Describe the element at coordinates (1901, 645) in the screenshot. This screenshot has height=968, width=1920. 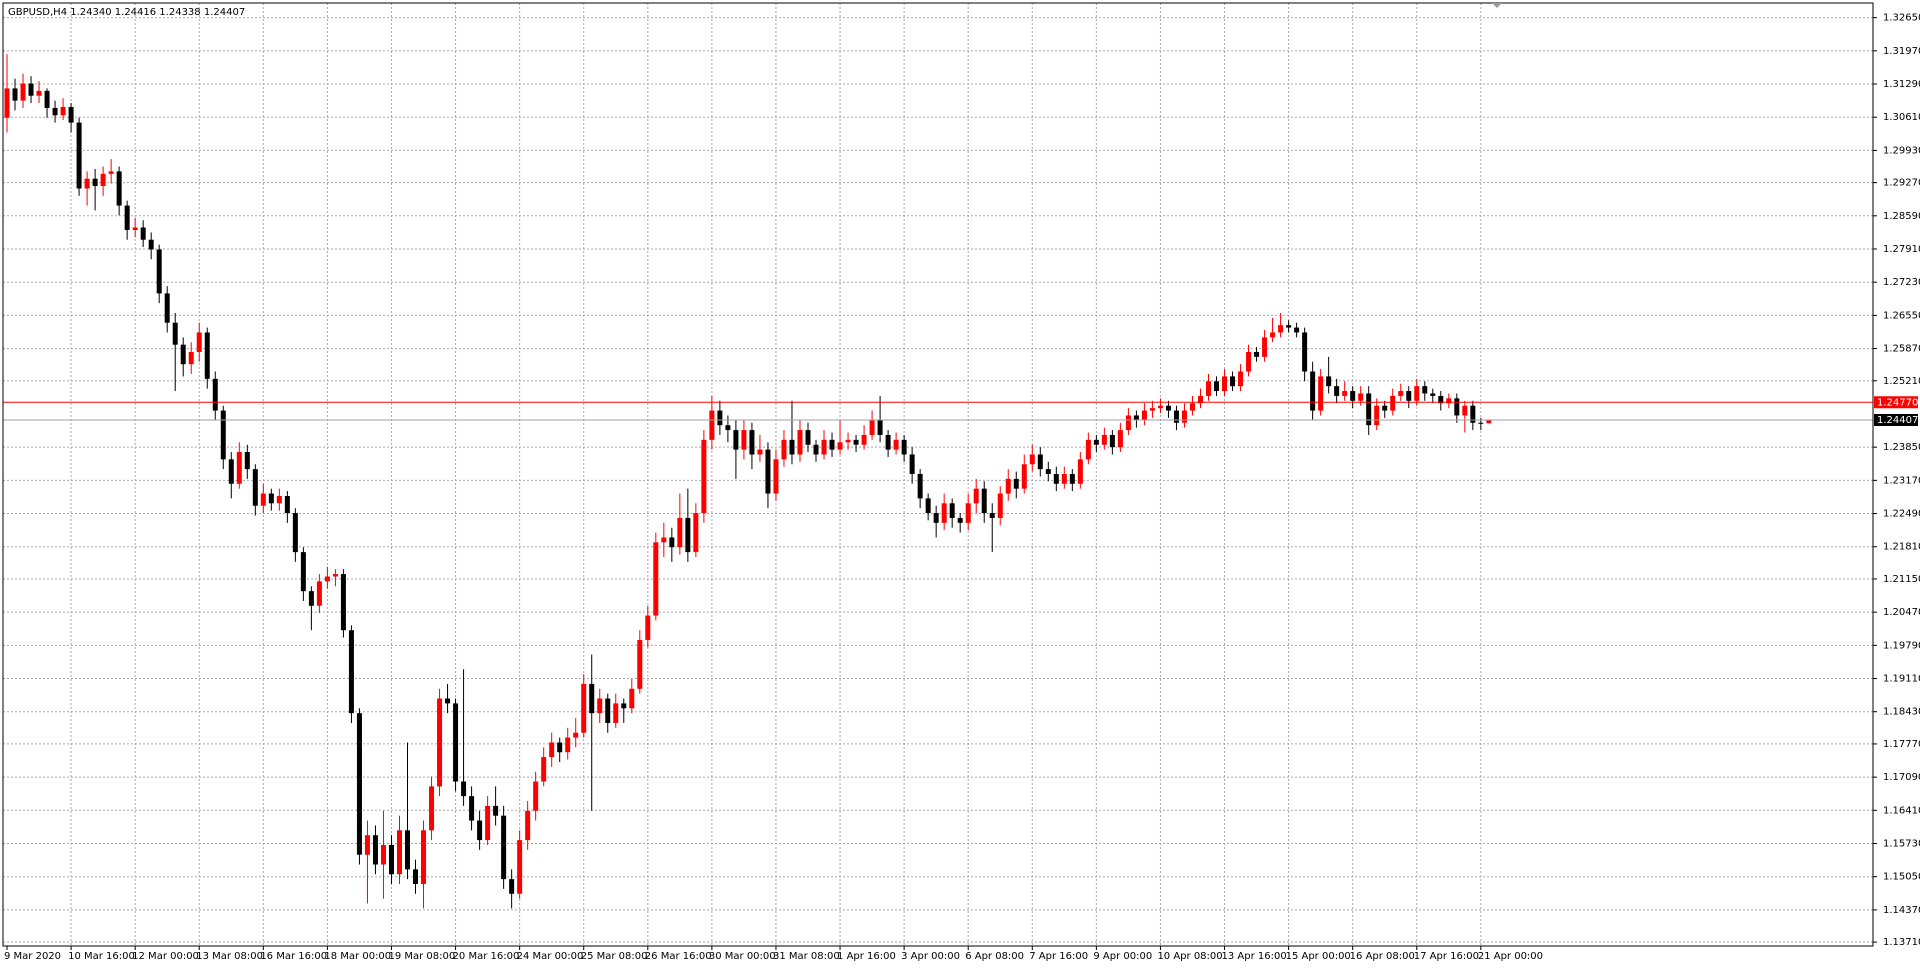
I see `y-tick-label: 1.19790` at that location.